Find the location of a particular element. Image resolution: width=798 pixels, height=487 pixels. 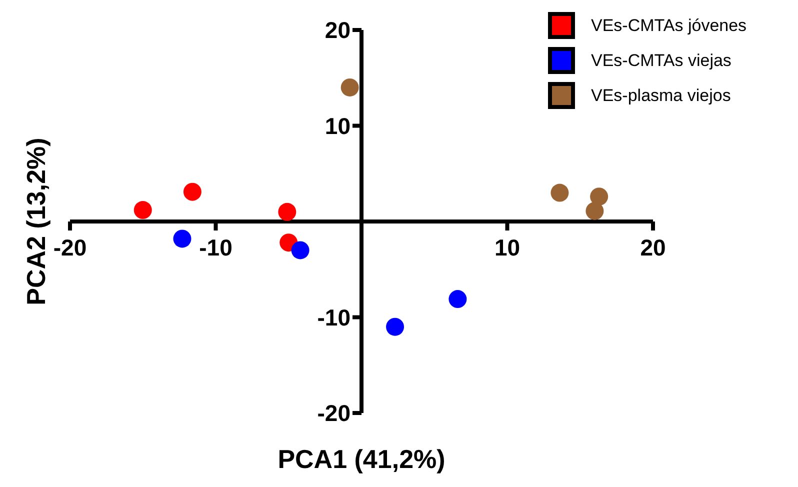

x-tick-label: 10 is located at coordinates (507, 247).